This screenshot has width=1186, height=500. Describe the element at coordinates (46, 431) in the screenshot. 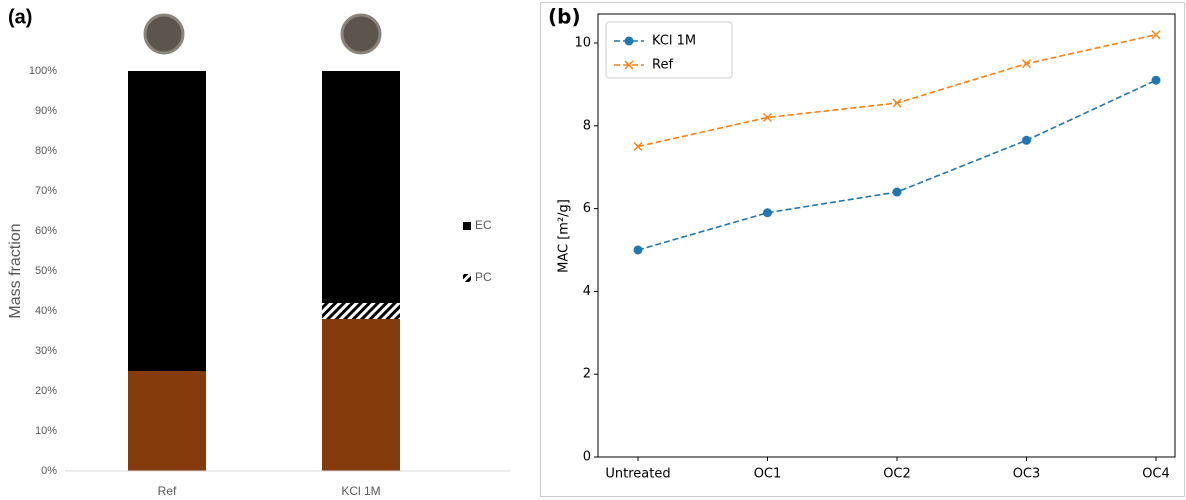

I see `y-tick-label: 10%` at that location.